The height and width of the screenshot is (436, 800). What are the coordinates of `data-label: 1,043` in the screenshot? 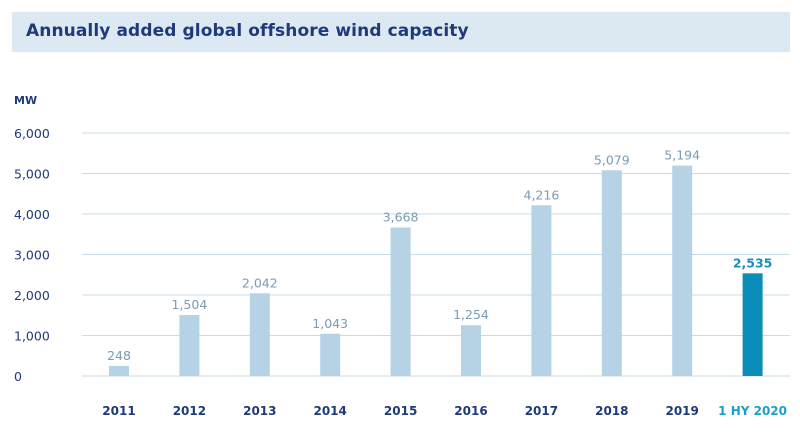 It's located at (330, 323).